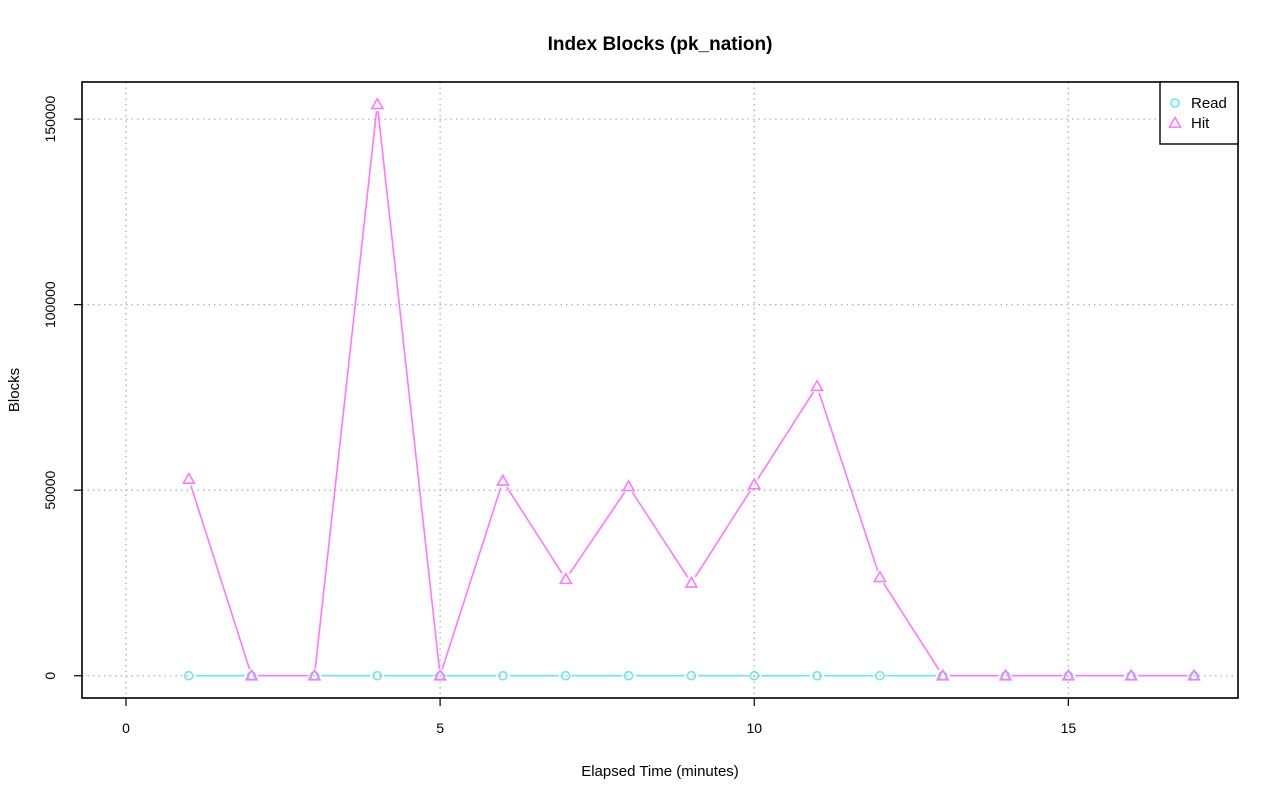  What do you see at coordinates (754, 728) in the screenshot?
I see `x-tick-label: 10` at bounding box center [754, 728].